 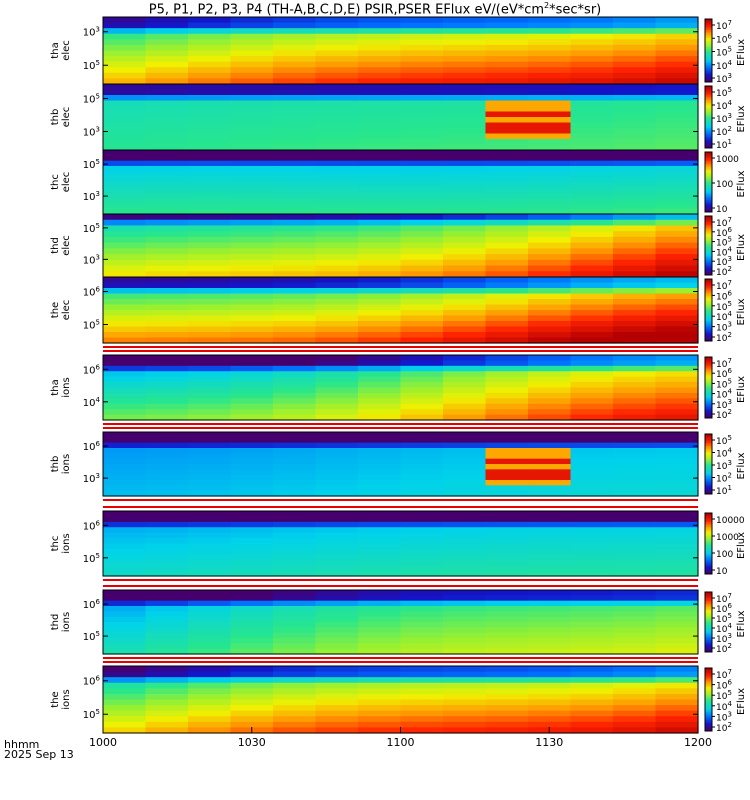 What do you see at coordinates (724, 383) in the screenshot?
I see `colorbar-tick-label: 10⁵` at bounding box center [724, 383].